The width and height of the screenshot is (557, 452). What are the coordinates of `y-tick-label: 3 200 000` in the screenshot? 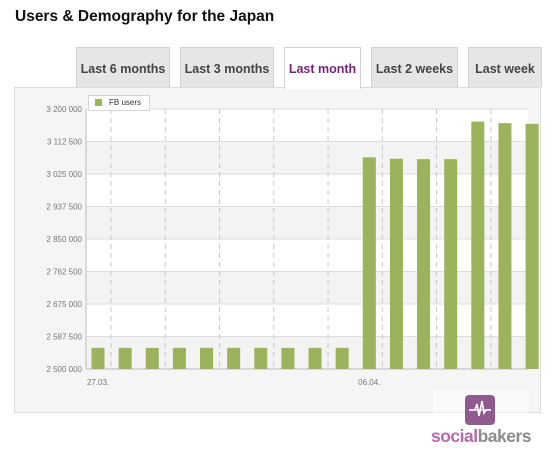 It's located at (64, 109).